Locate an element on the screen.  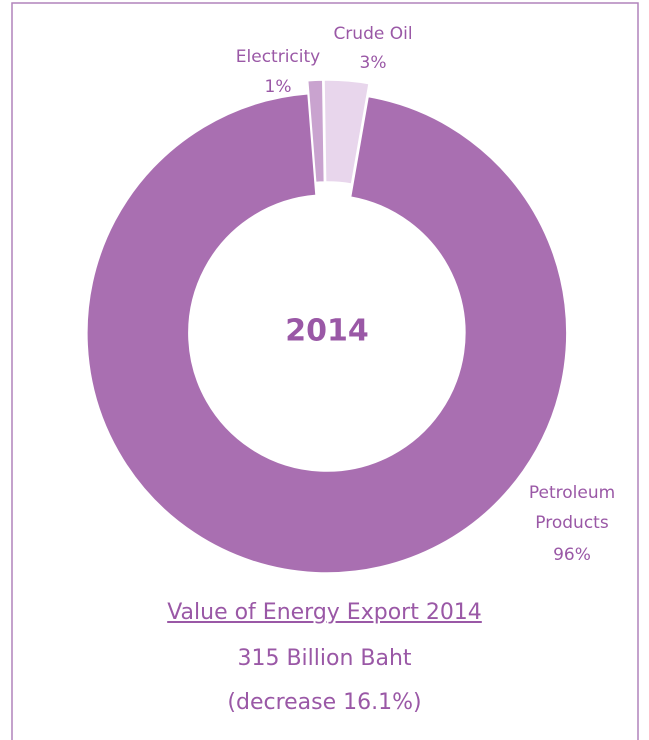
value-label: 3% is located at coordinates (373, 63).